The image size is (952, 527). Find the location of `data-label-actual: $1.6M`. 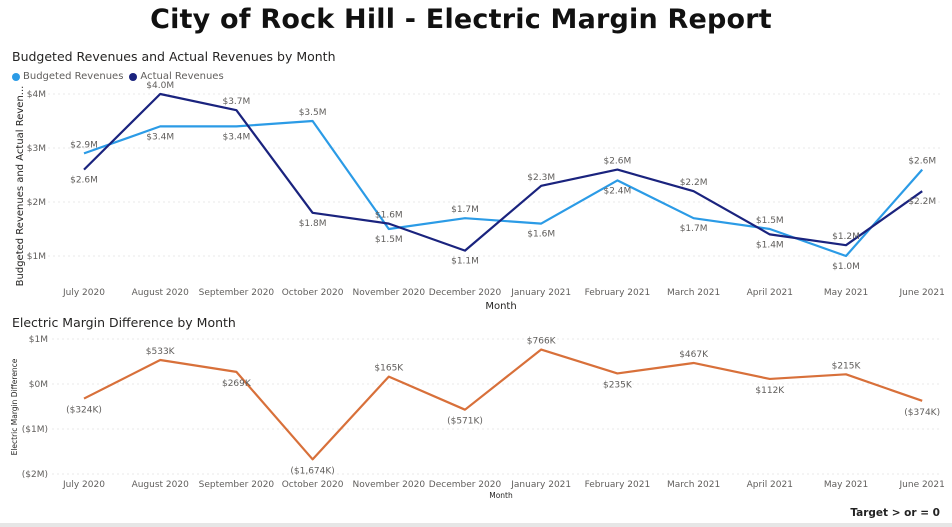

data-label-actual: $1.6M is located at coordinates (389, 216).